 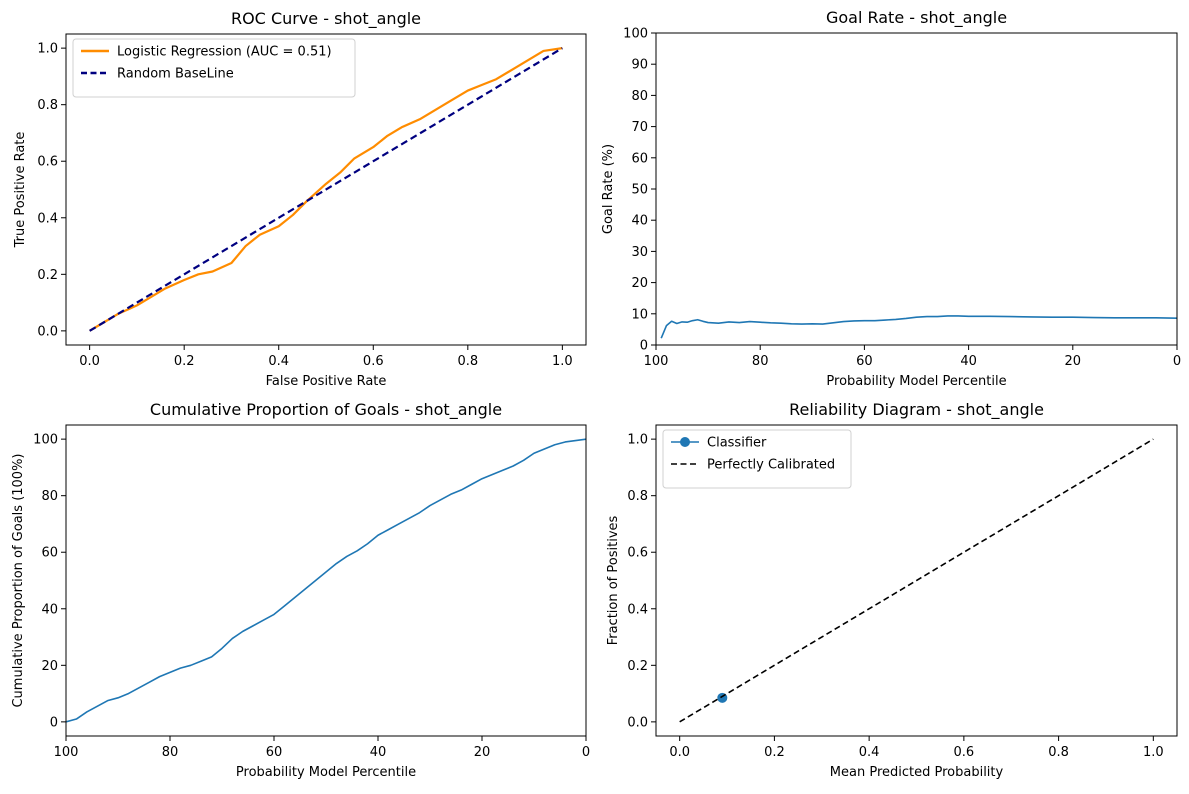 I want to click on x-axis-label: False Positive Rate, so click(x=326, y=381).